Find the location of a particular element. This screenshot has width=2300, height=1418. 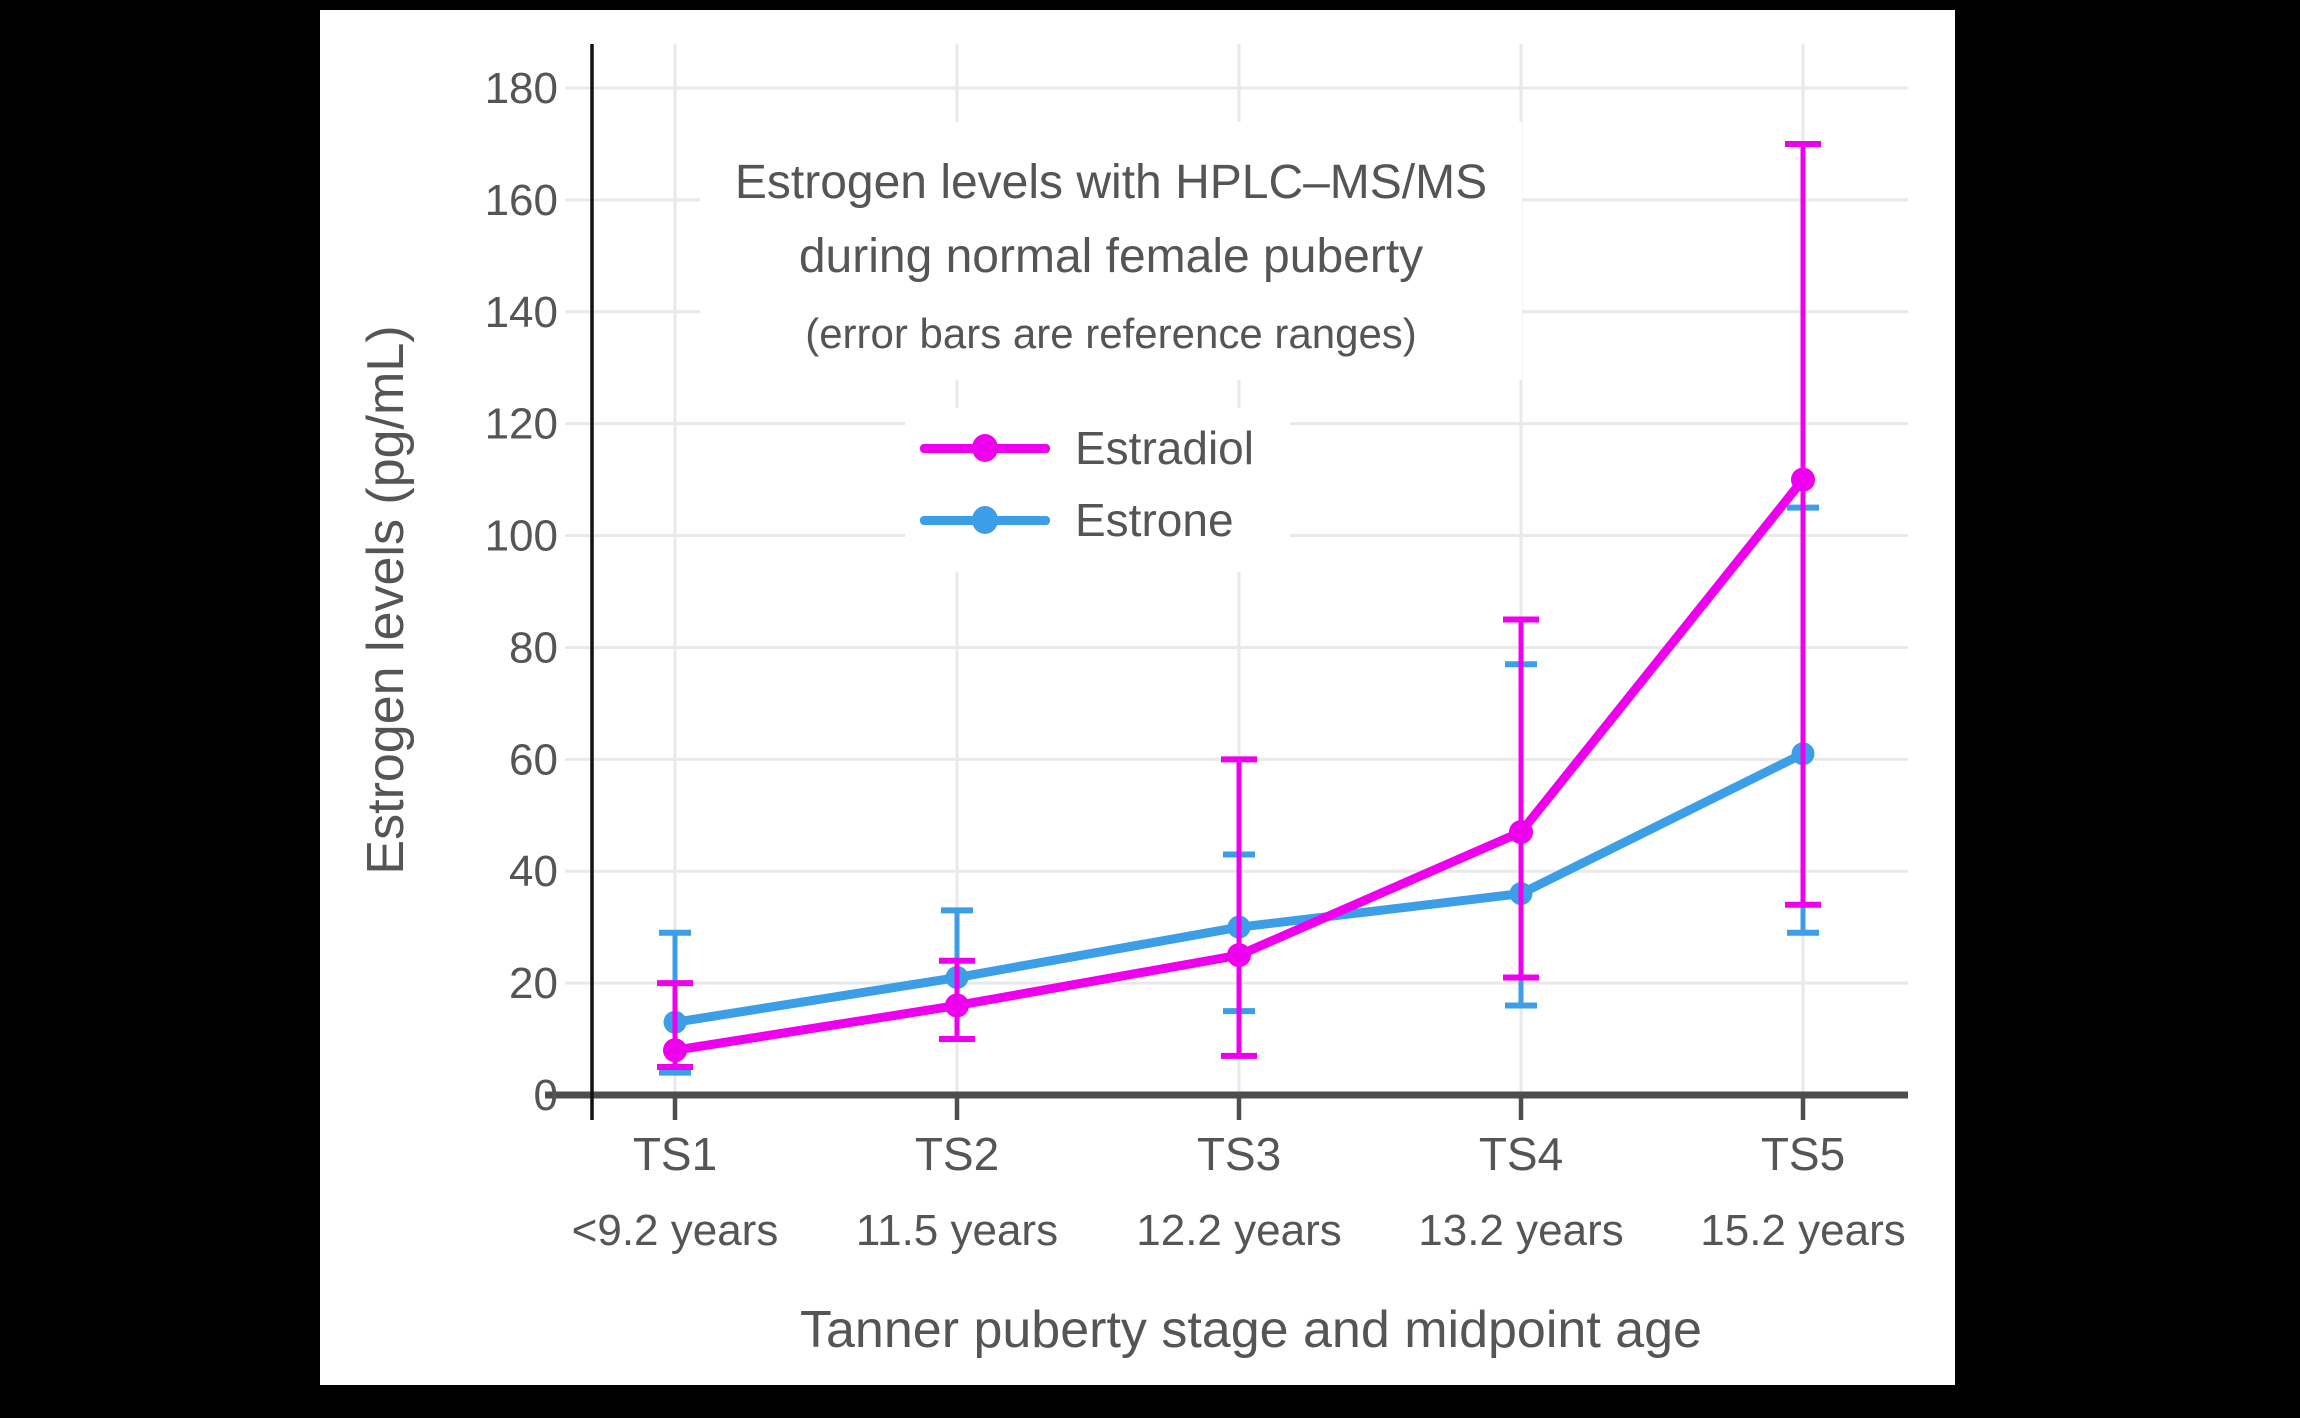

x-age-label: 12.2 years is located at coordinates (1238, 1230).